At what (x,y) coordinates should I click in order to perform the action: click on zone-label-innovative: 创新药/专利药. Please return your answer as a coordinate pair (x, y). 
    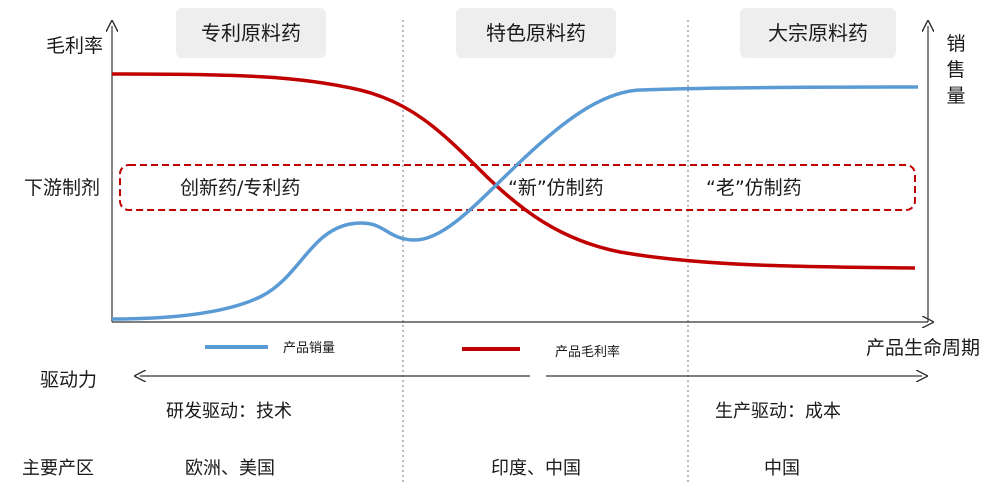
    Looking at the image, I should click on (240, 188).